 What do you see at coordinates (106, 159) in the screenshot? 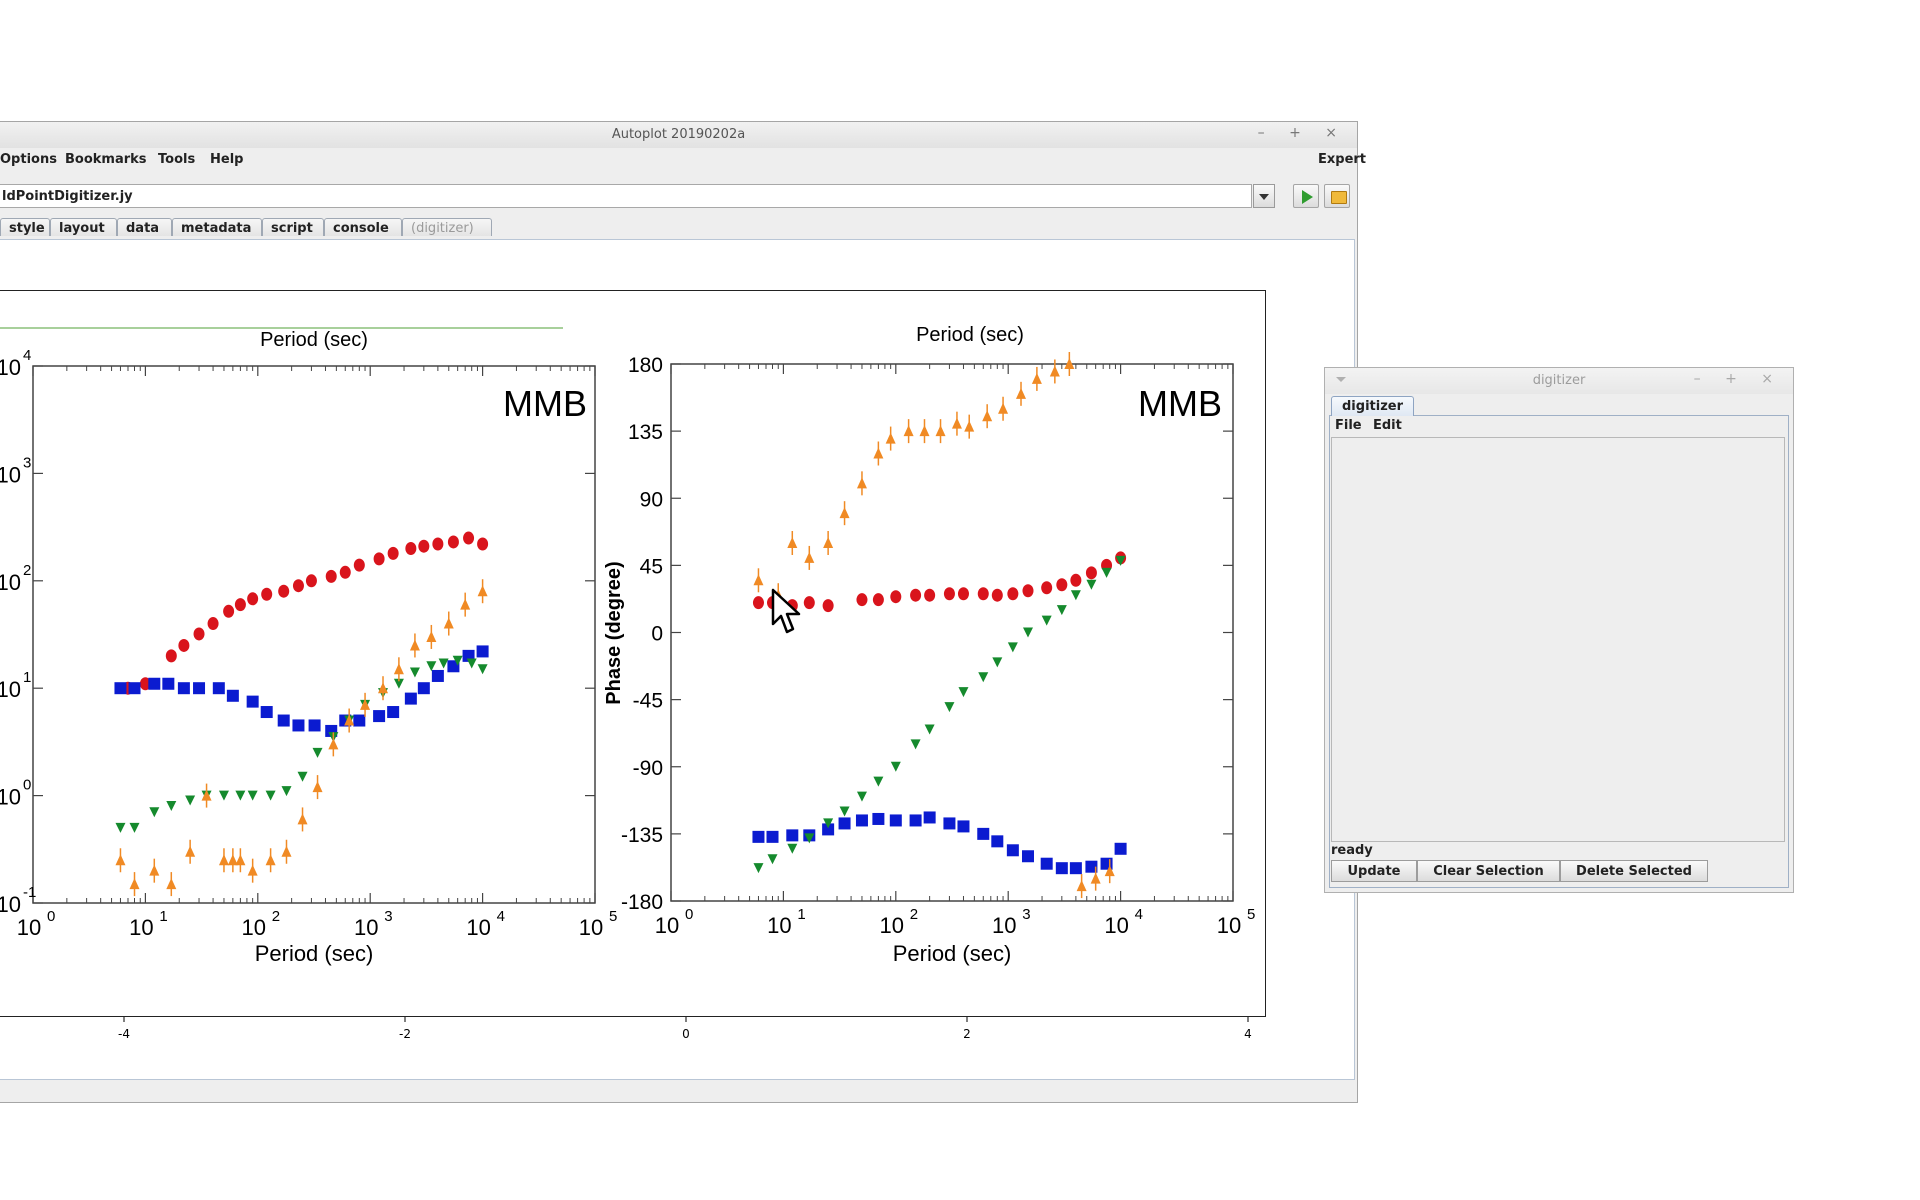
I see `menu-bookmarks: Bookmarks` at bounding box center [106, 159].